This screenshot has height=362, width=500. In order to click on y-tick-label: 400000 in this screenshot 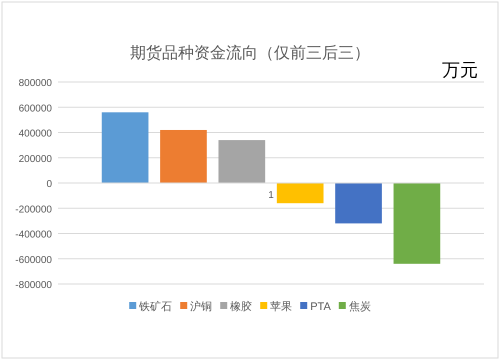, I will do `click(35, 134)`.